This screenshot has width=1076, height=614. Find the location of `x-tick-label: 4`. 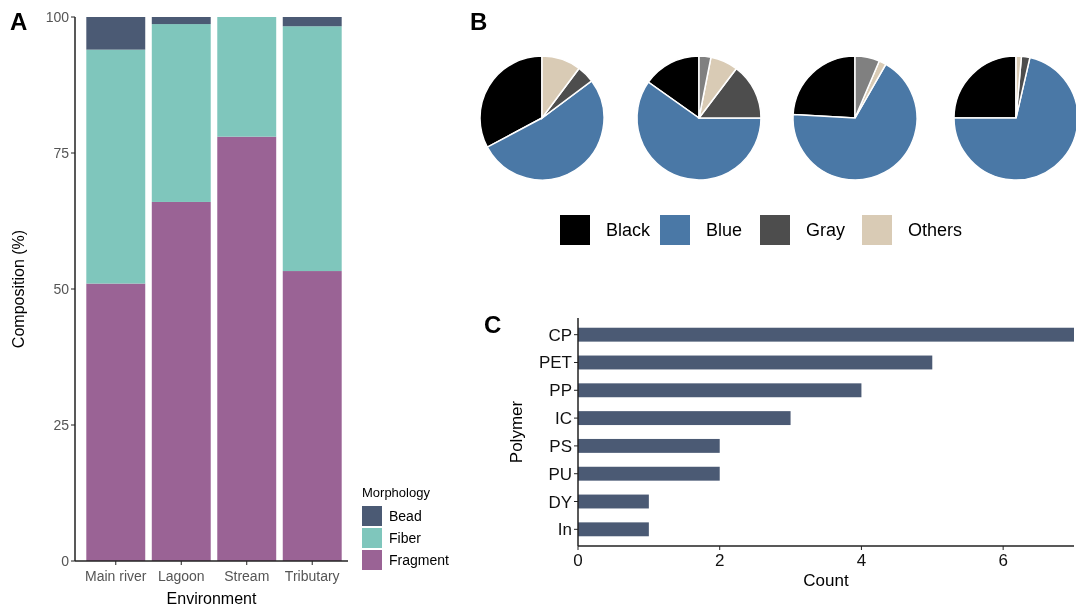

x-tick-label: 4 is located at coordinates (861, 560).